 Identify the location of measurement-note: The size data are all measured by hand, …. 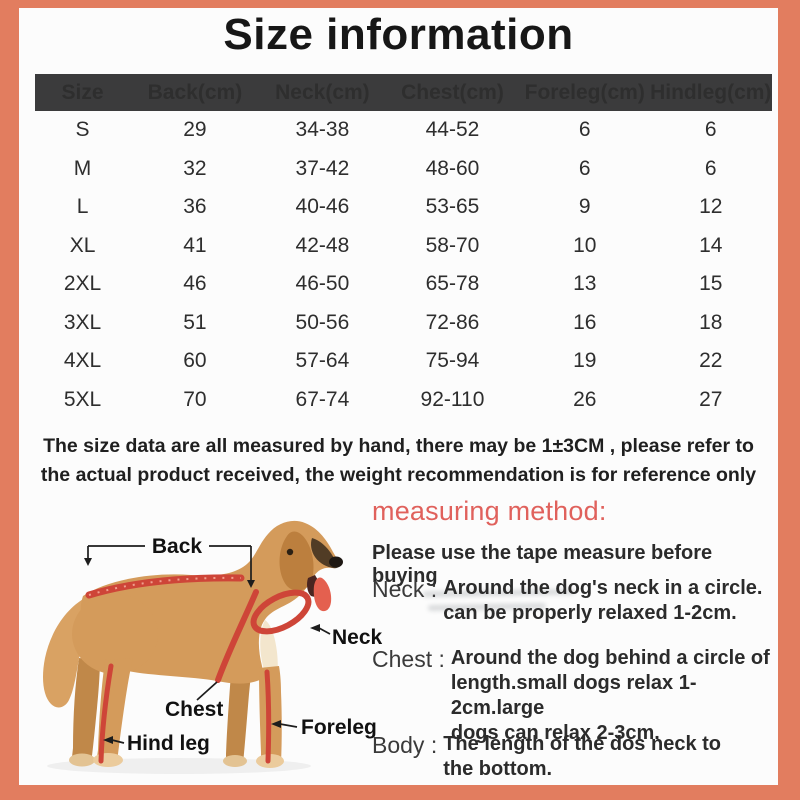
(398, 461).